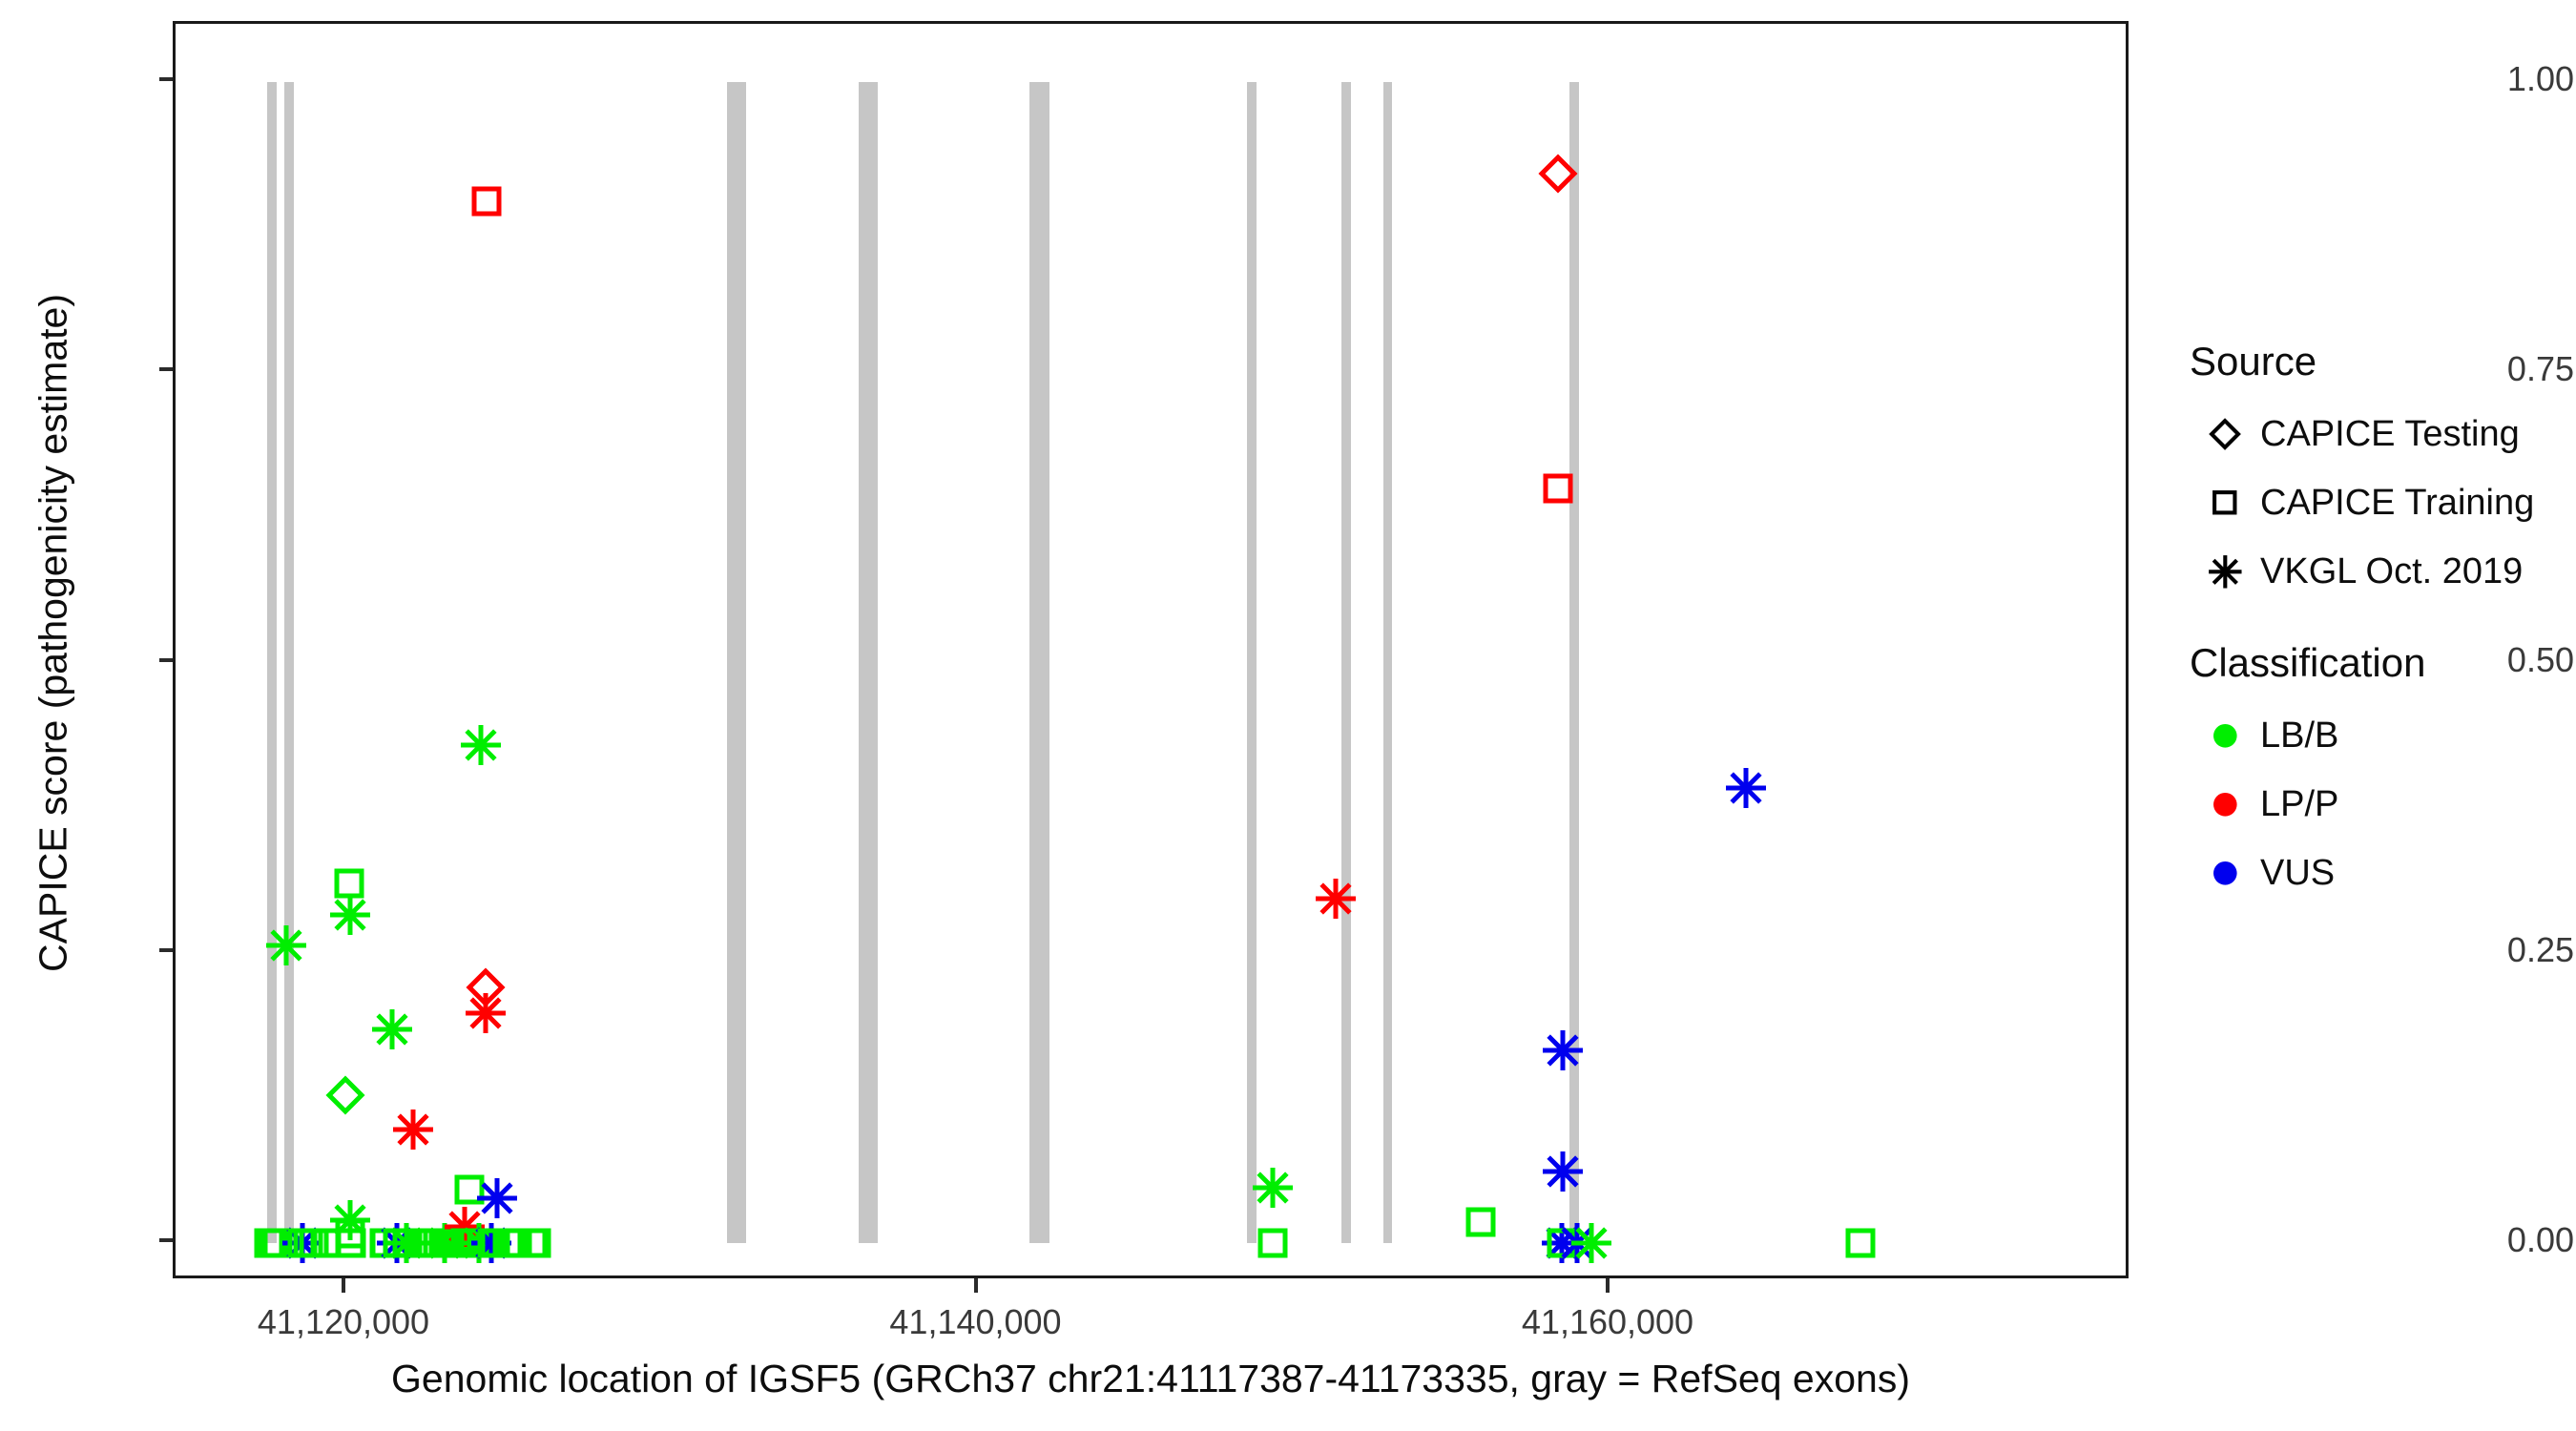 Image resolution: width=2576 pixels, height=1431 pixels. I want to click on legend-item-classification: LP/P, so click(2380, 804).